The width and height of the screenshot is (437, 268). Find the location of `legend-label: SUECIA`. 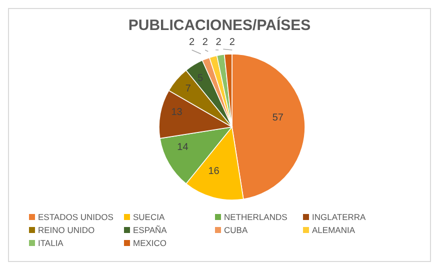

legend-label: SUECIA is located at coordinates (149, 217).